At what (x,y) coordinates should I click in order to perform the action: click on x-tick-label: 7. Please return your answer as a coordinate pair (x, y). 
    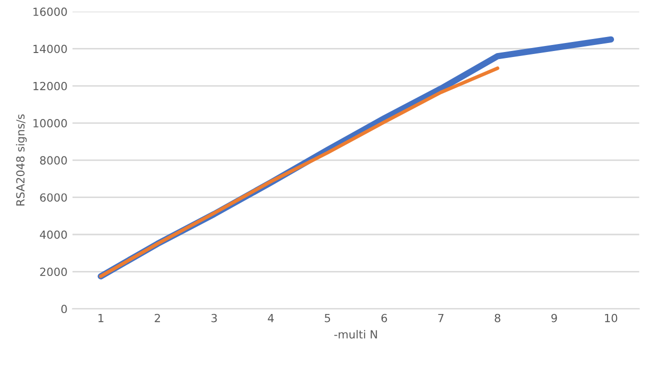
    Looking at the image, I should click on (441, 318).